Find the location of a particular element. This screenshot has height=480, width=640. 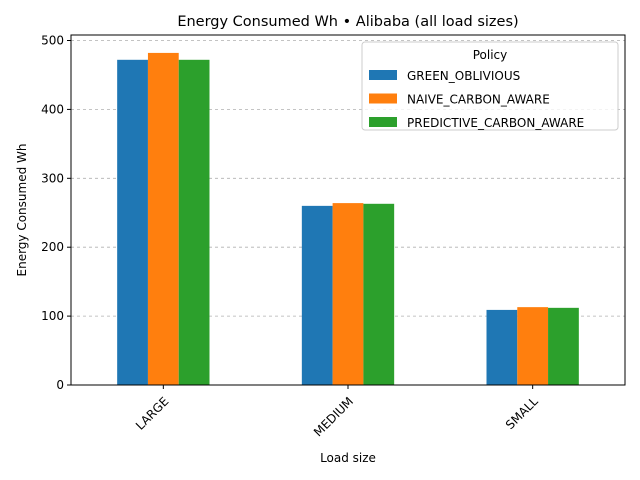

x-axis-label: Load size is located at coordinates (348, 458).